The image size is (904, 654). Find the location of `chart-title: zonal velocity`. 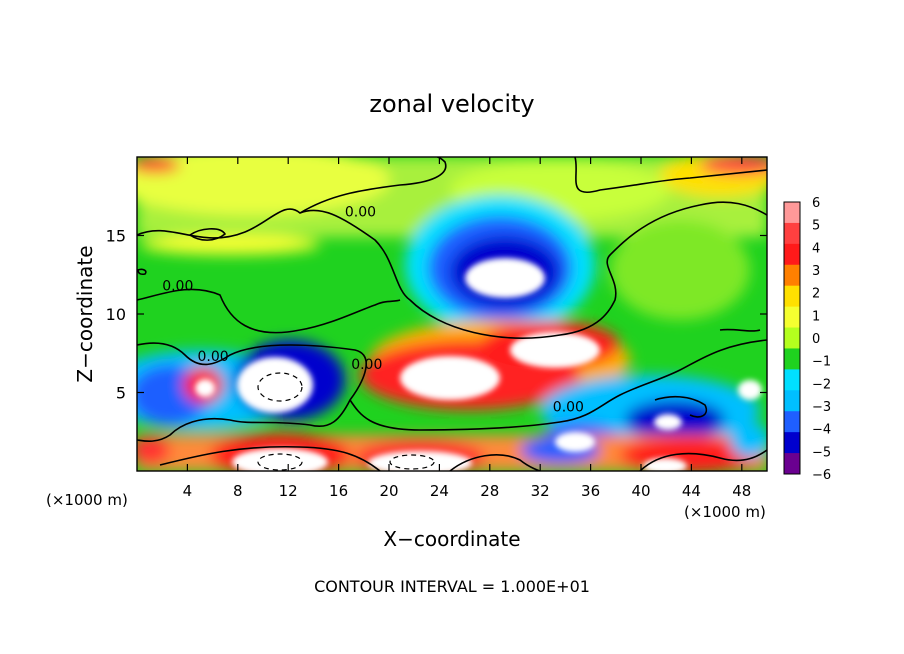

chart-title: zonal velocity is located at coordinates (451, 104).